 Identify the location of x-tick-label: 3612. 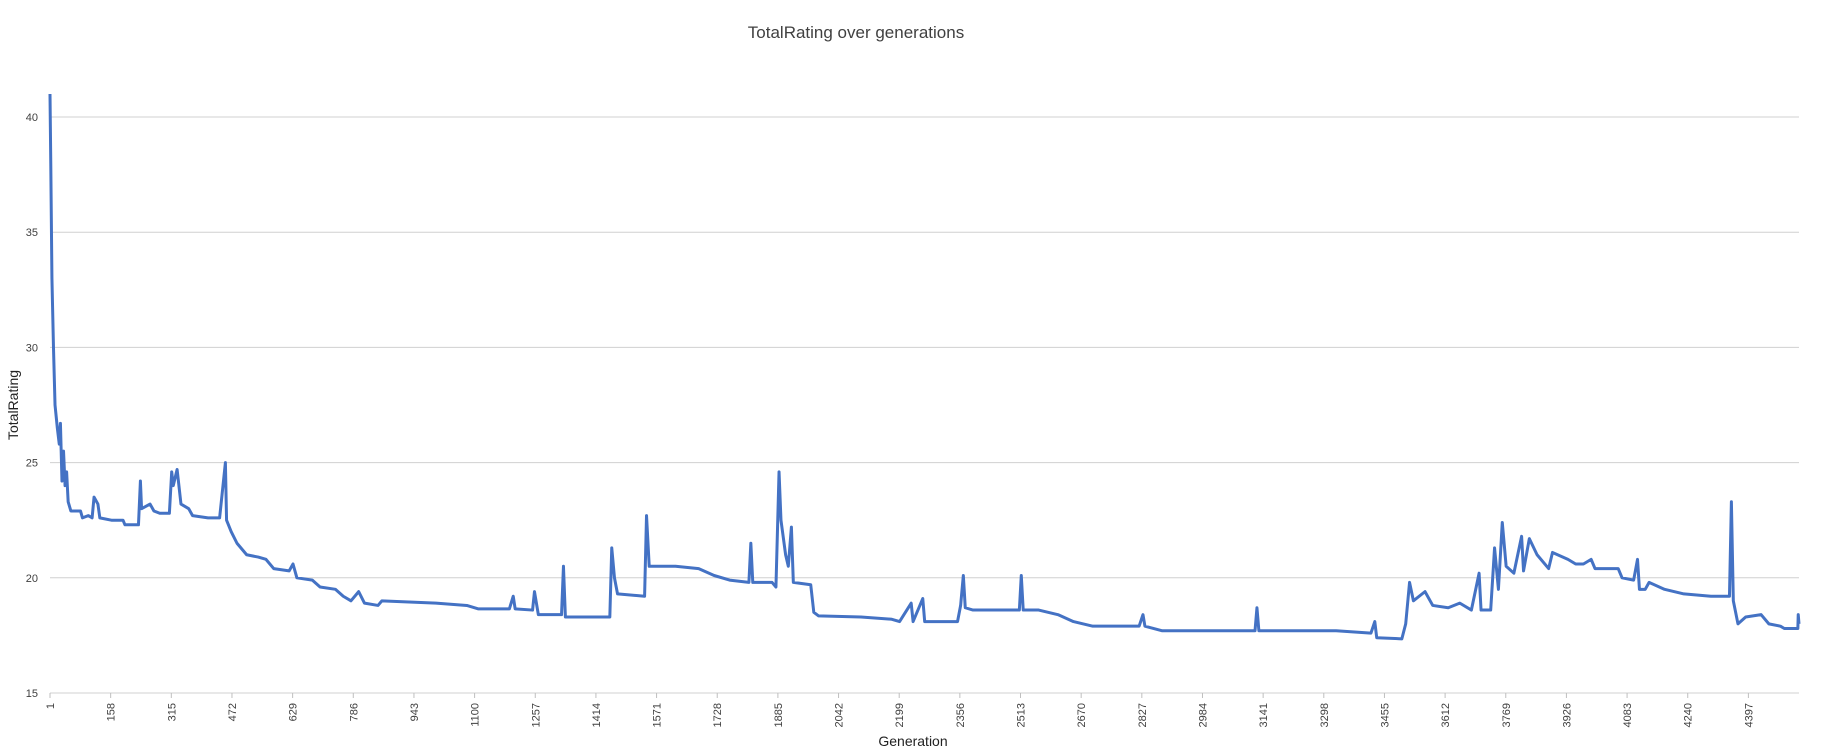
(1446, 715).